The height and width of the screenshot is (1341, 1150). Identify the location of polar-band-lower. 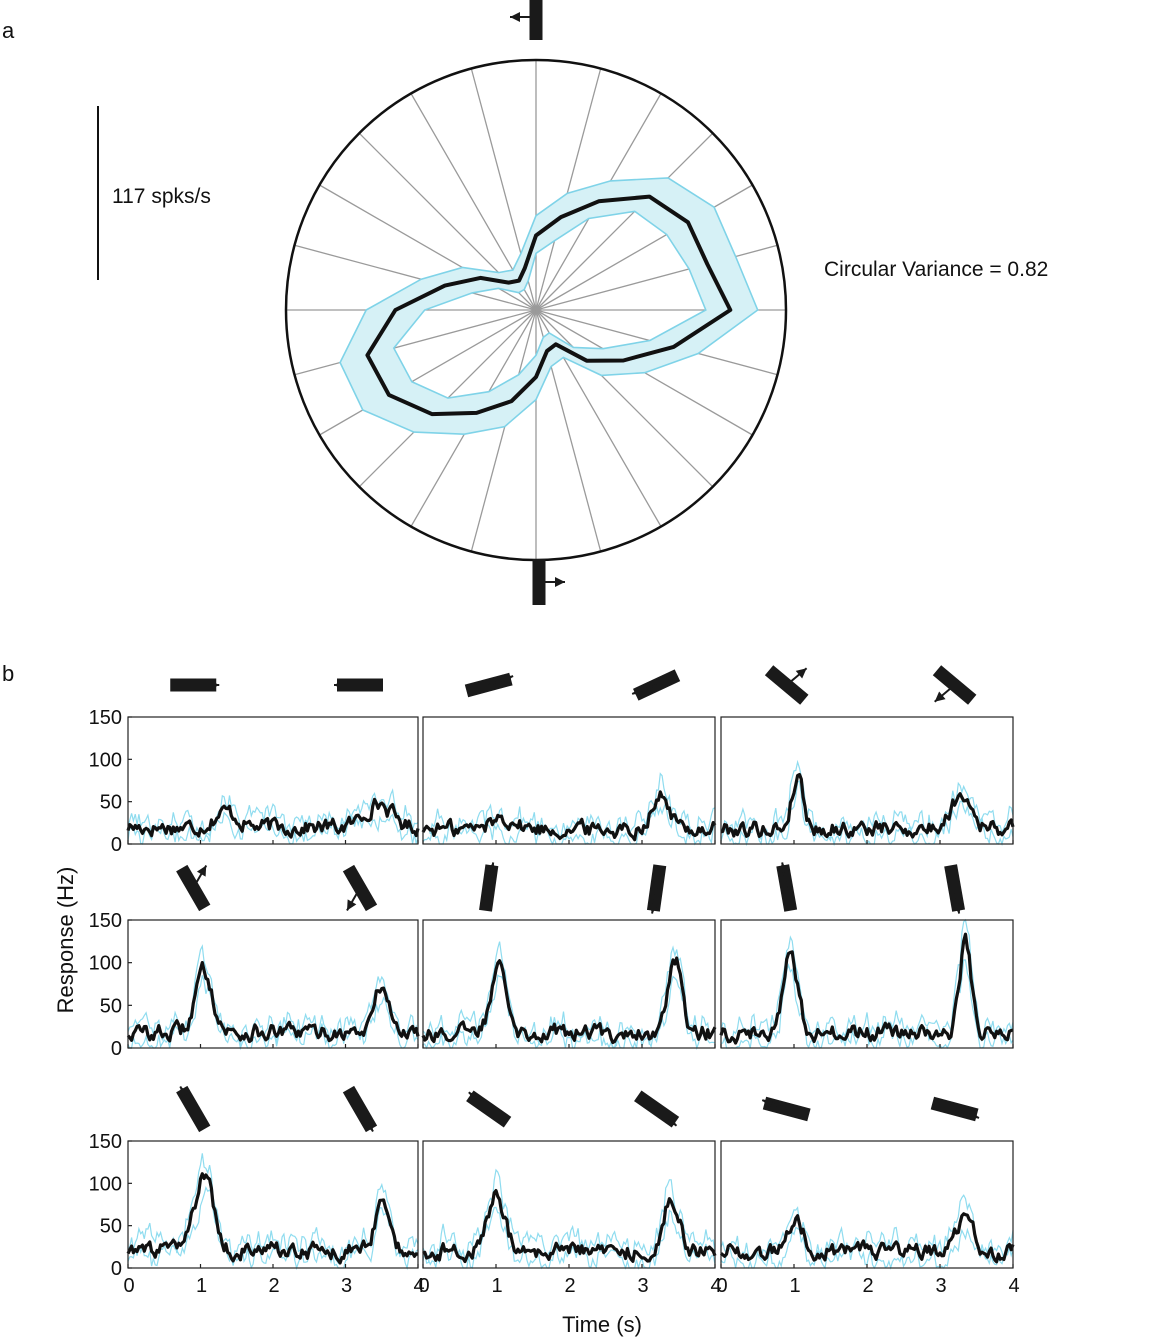
(549, 304).